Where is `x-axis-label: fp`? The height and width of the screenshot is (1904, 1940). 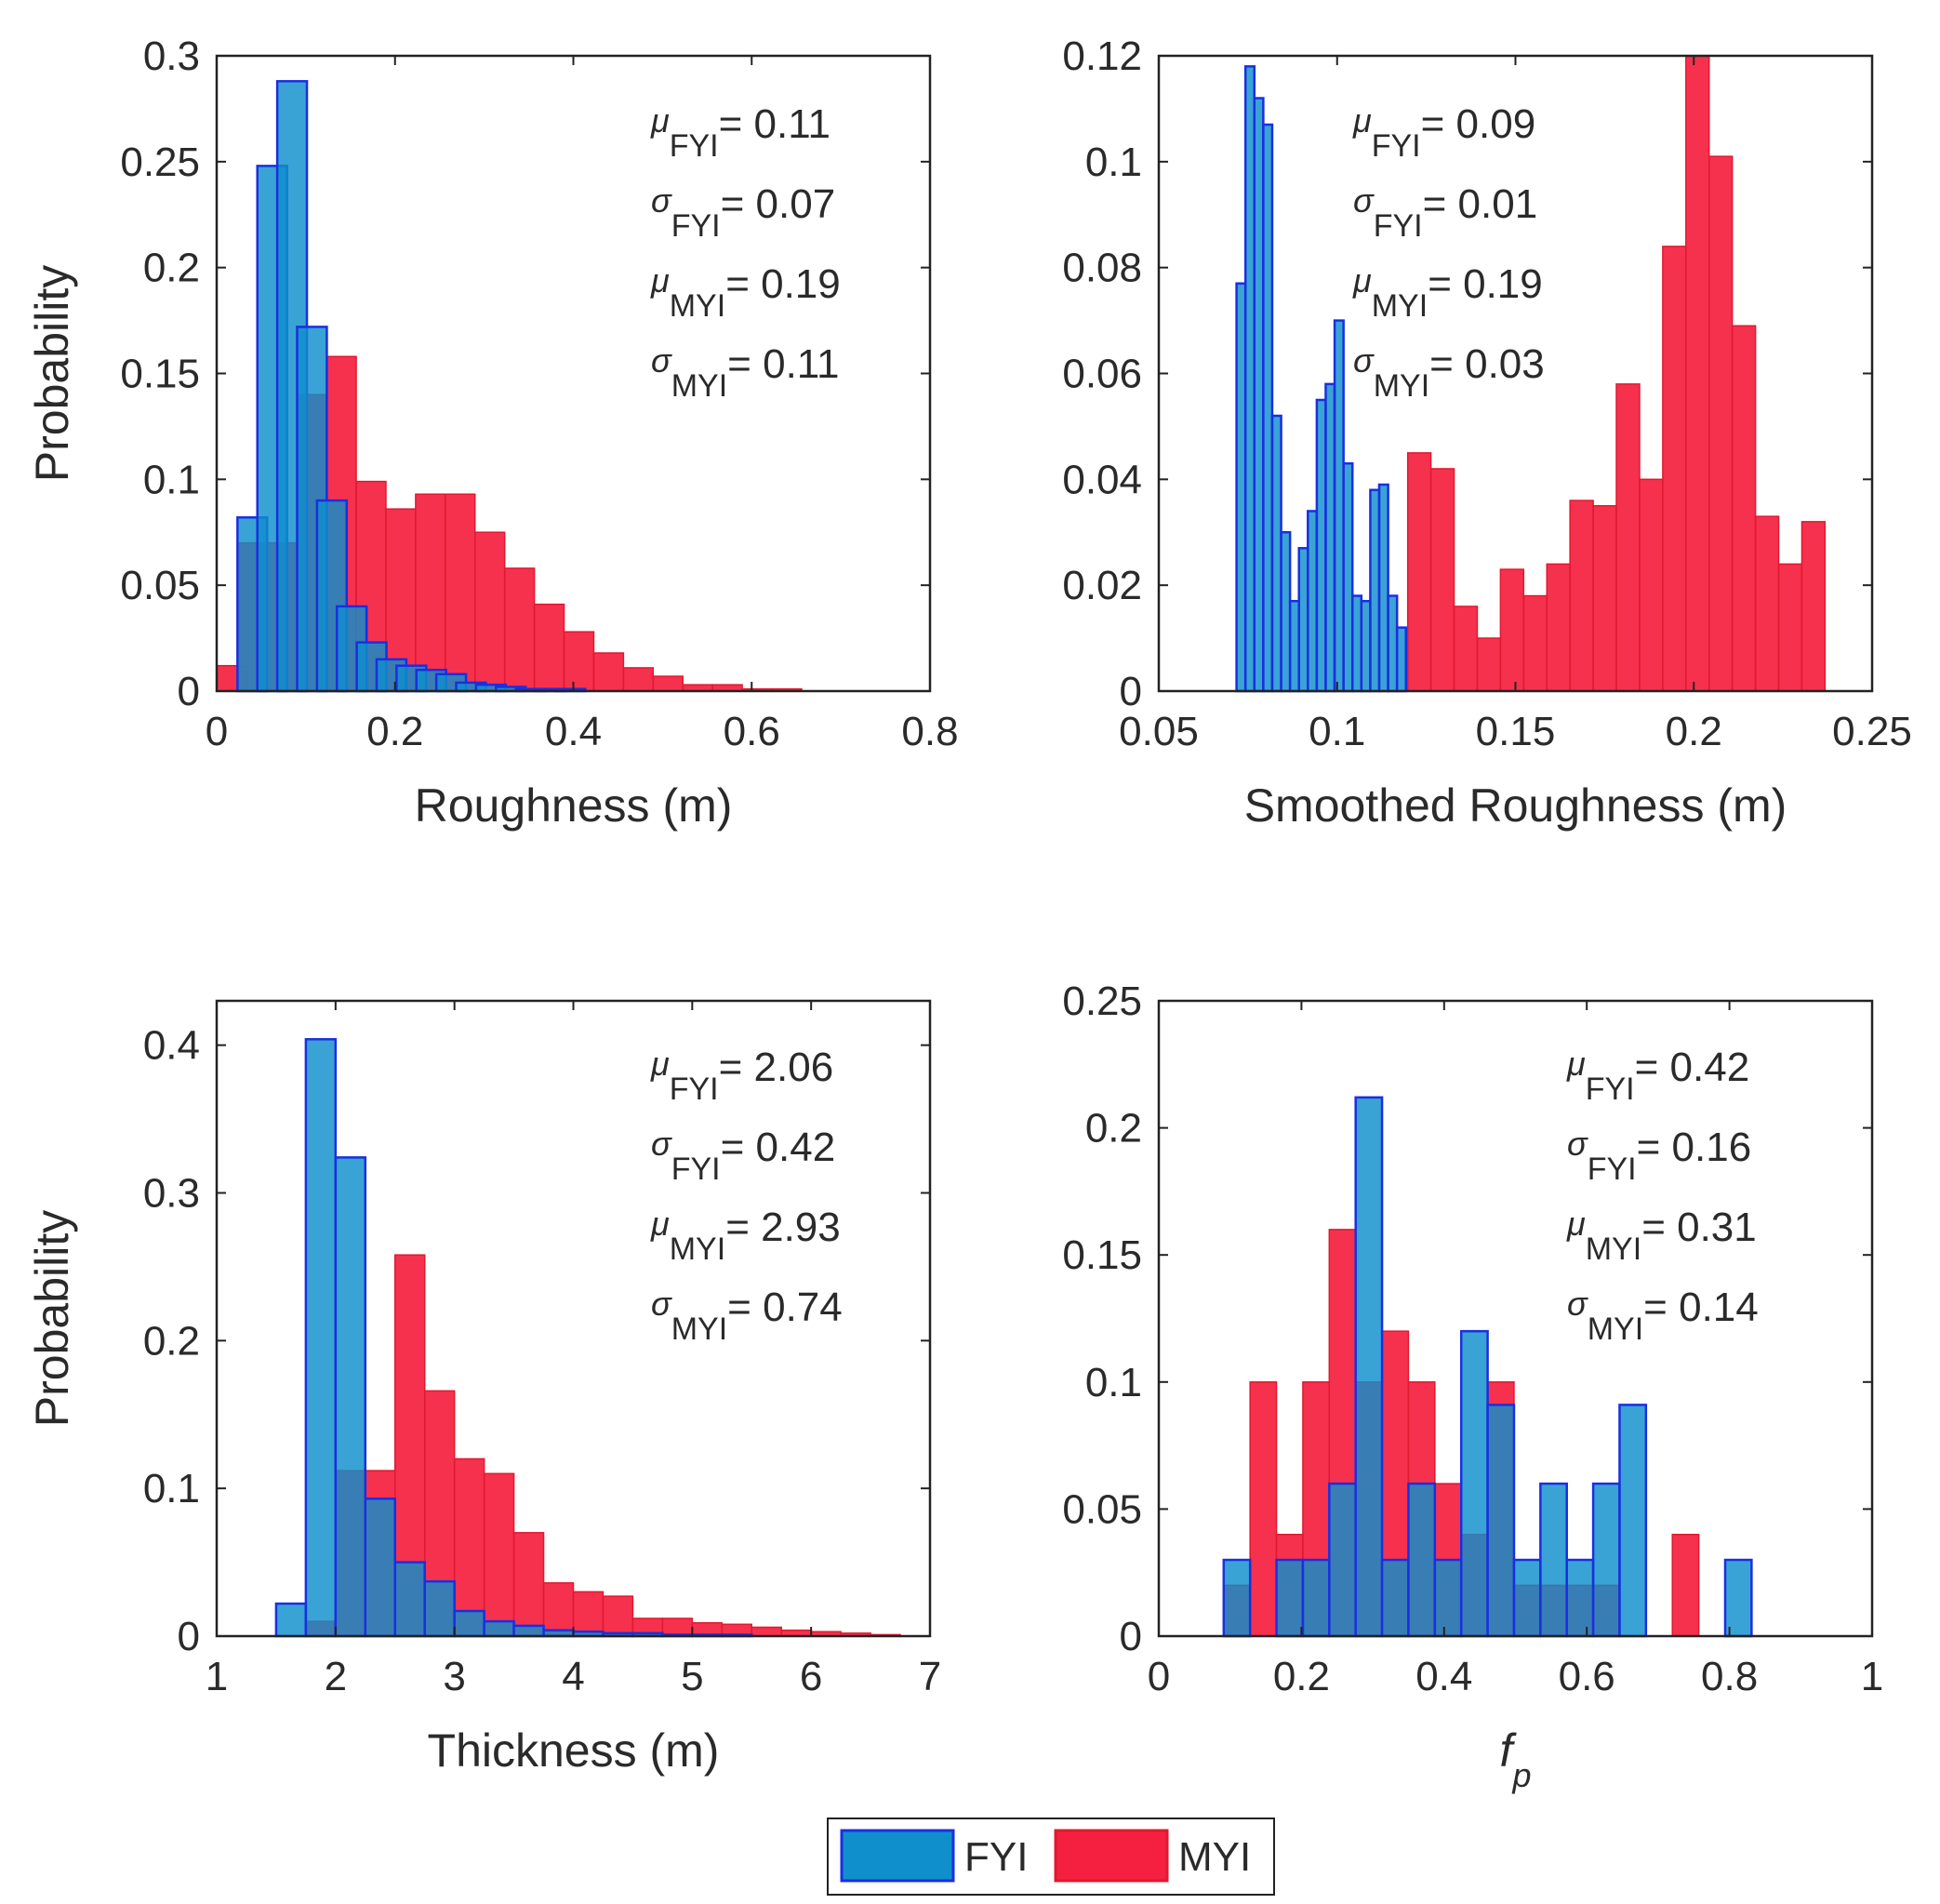
x-axis-label: fp is located at coordinates (1516, 1759).